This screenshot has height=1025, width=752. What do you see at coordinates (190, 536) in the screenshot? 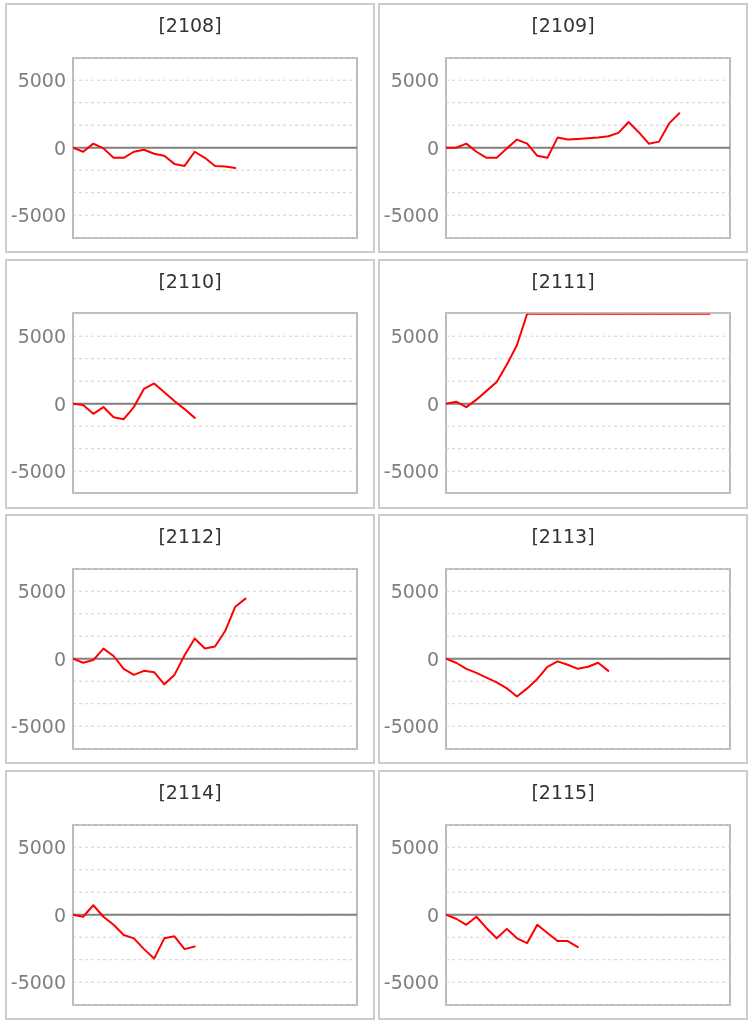
I see `chart-title: [2112]` at bounding box center [190, 536].